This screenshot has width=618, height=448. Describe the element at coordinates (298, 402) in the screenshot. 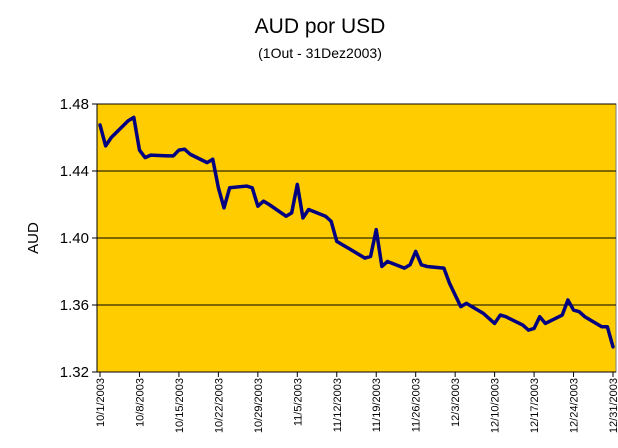

I see `x-tick-label: 11/5/2003` at that location.